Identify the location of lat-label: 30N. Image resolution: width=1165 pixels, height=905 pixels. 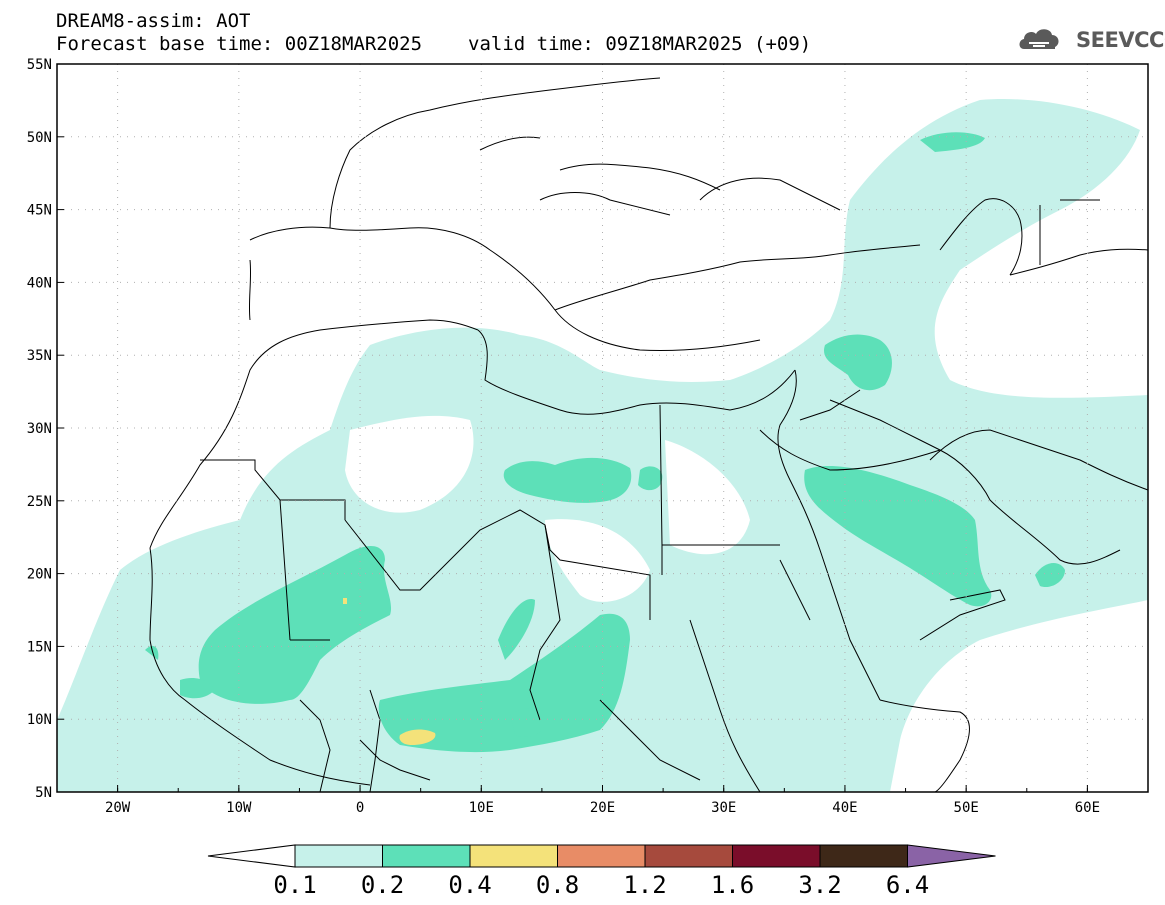
(39, 429).